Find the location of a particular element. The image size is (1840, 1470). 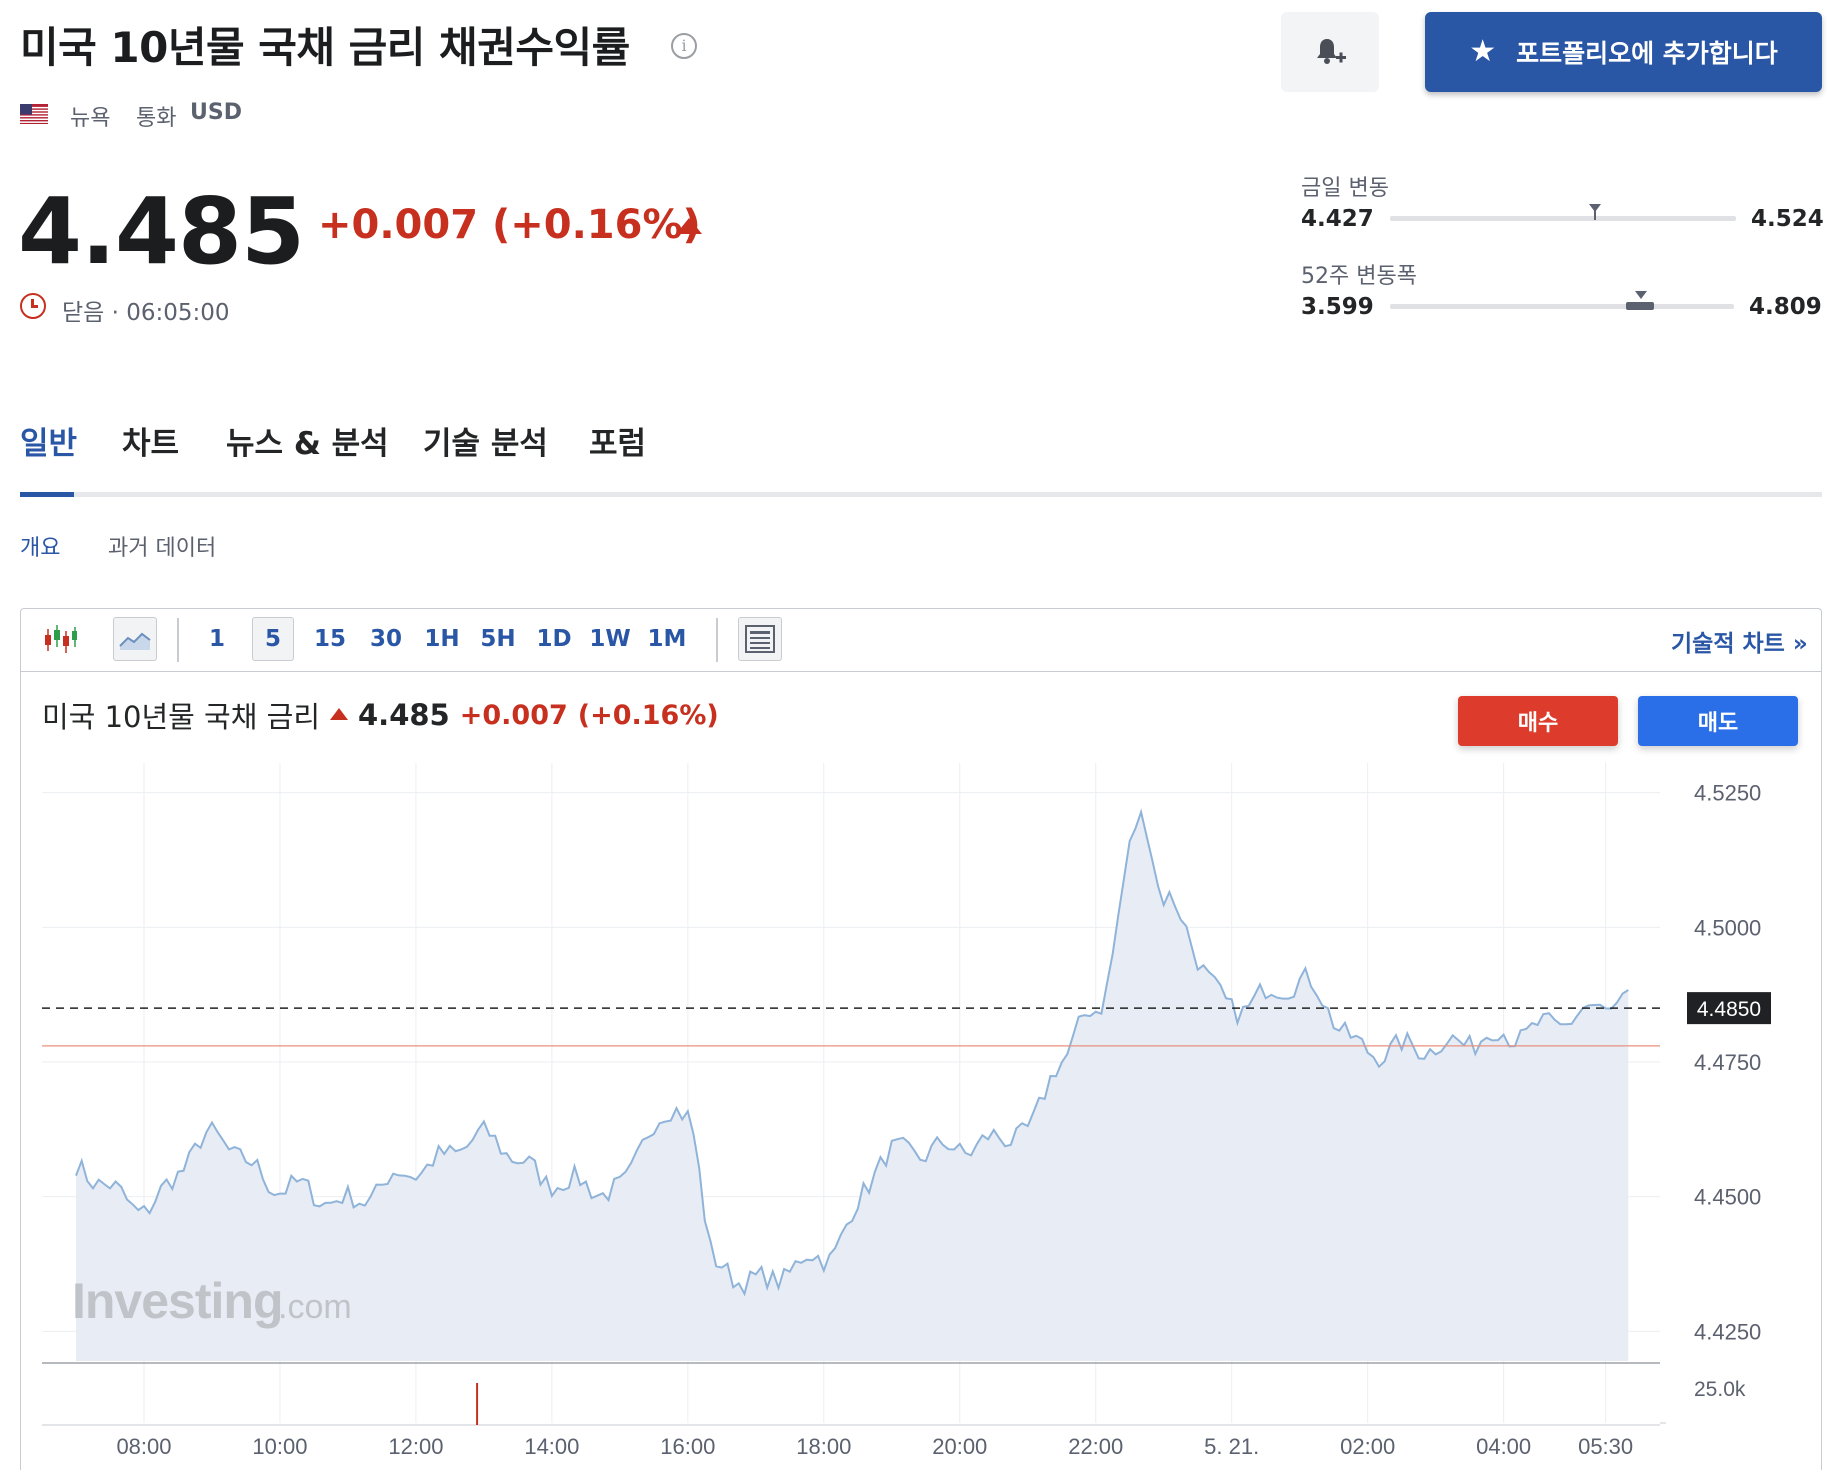

bell-plus-icon is located at coordinates (1331, 51).